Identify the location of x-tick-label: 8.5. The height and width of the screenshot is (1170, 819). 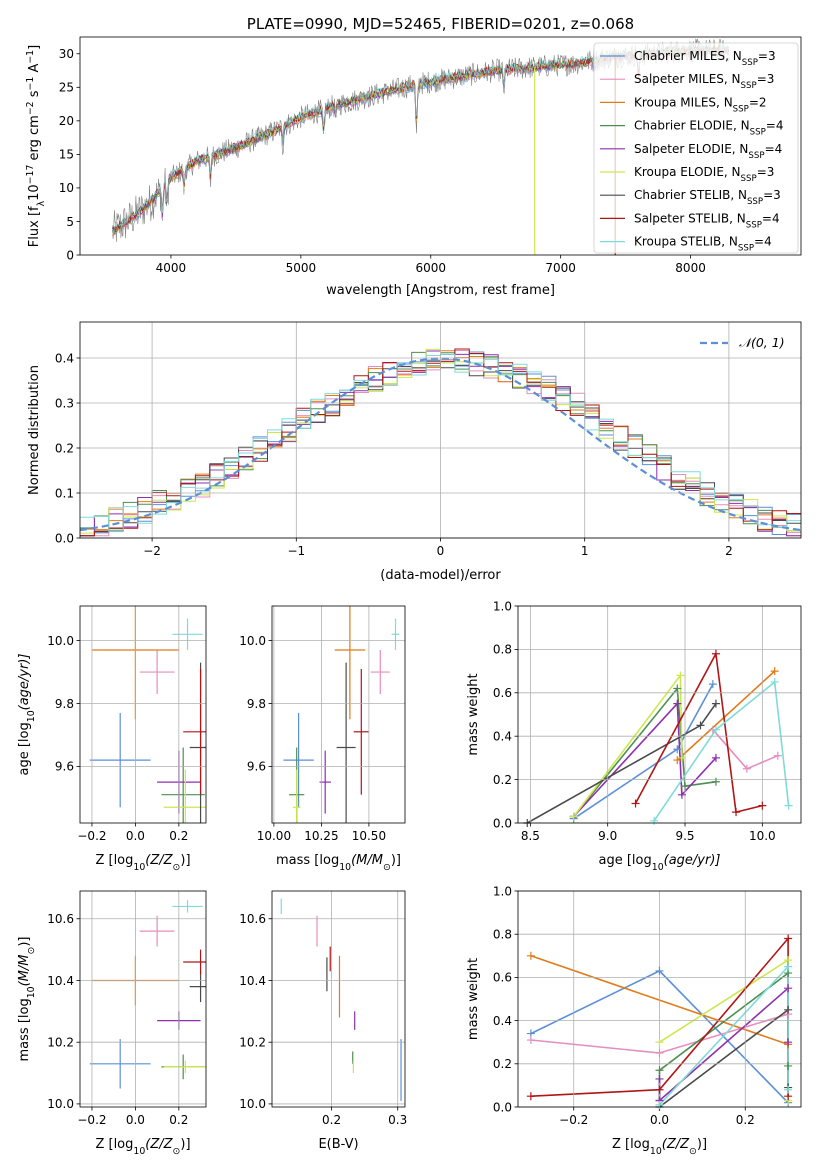
(530, 836).